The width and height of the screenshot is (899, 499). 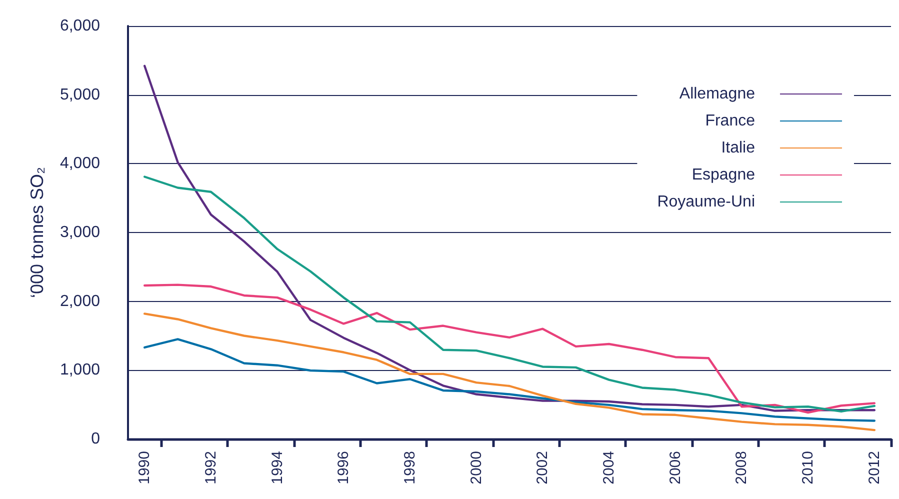 What do you see at coordinates (211, 467) in the screenshot?
I see `x-tick-label: 1992` at bounding box center [211, 467].